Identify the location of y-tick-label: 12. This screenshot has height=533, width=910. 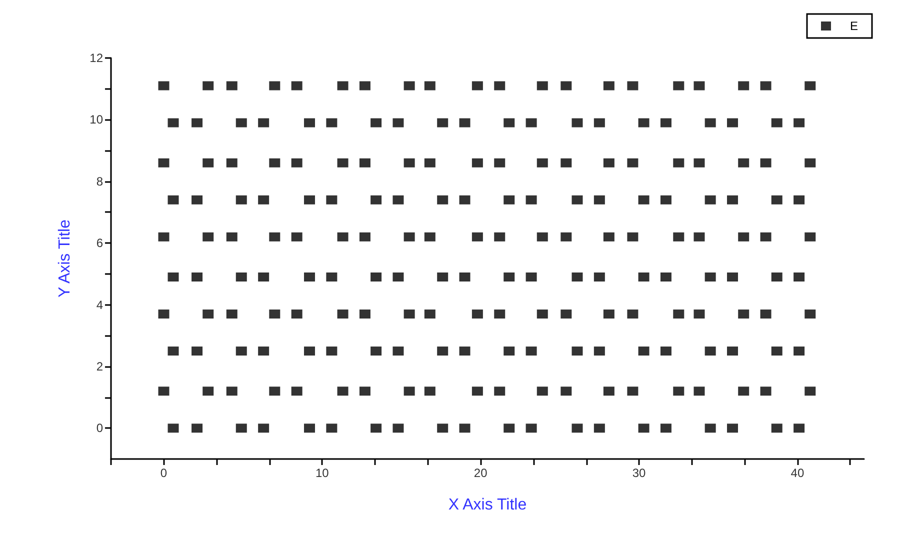
(97, 58).